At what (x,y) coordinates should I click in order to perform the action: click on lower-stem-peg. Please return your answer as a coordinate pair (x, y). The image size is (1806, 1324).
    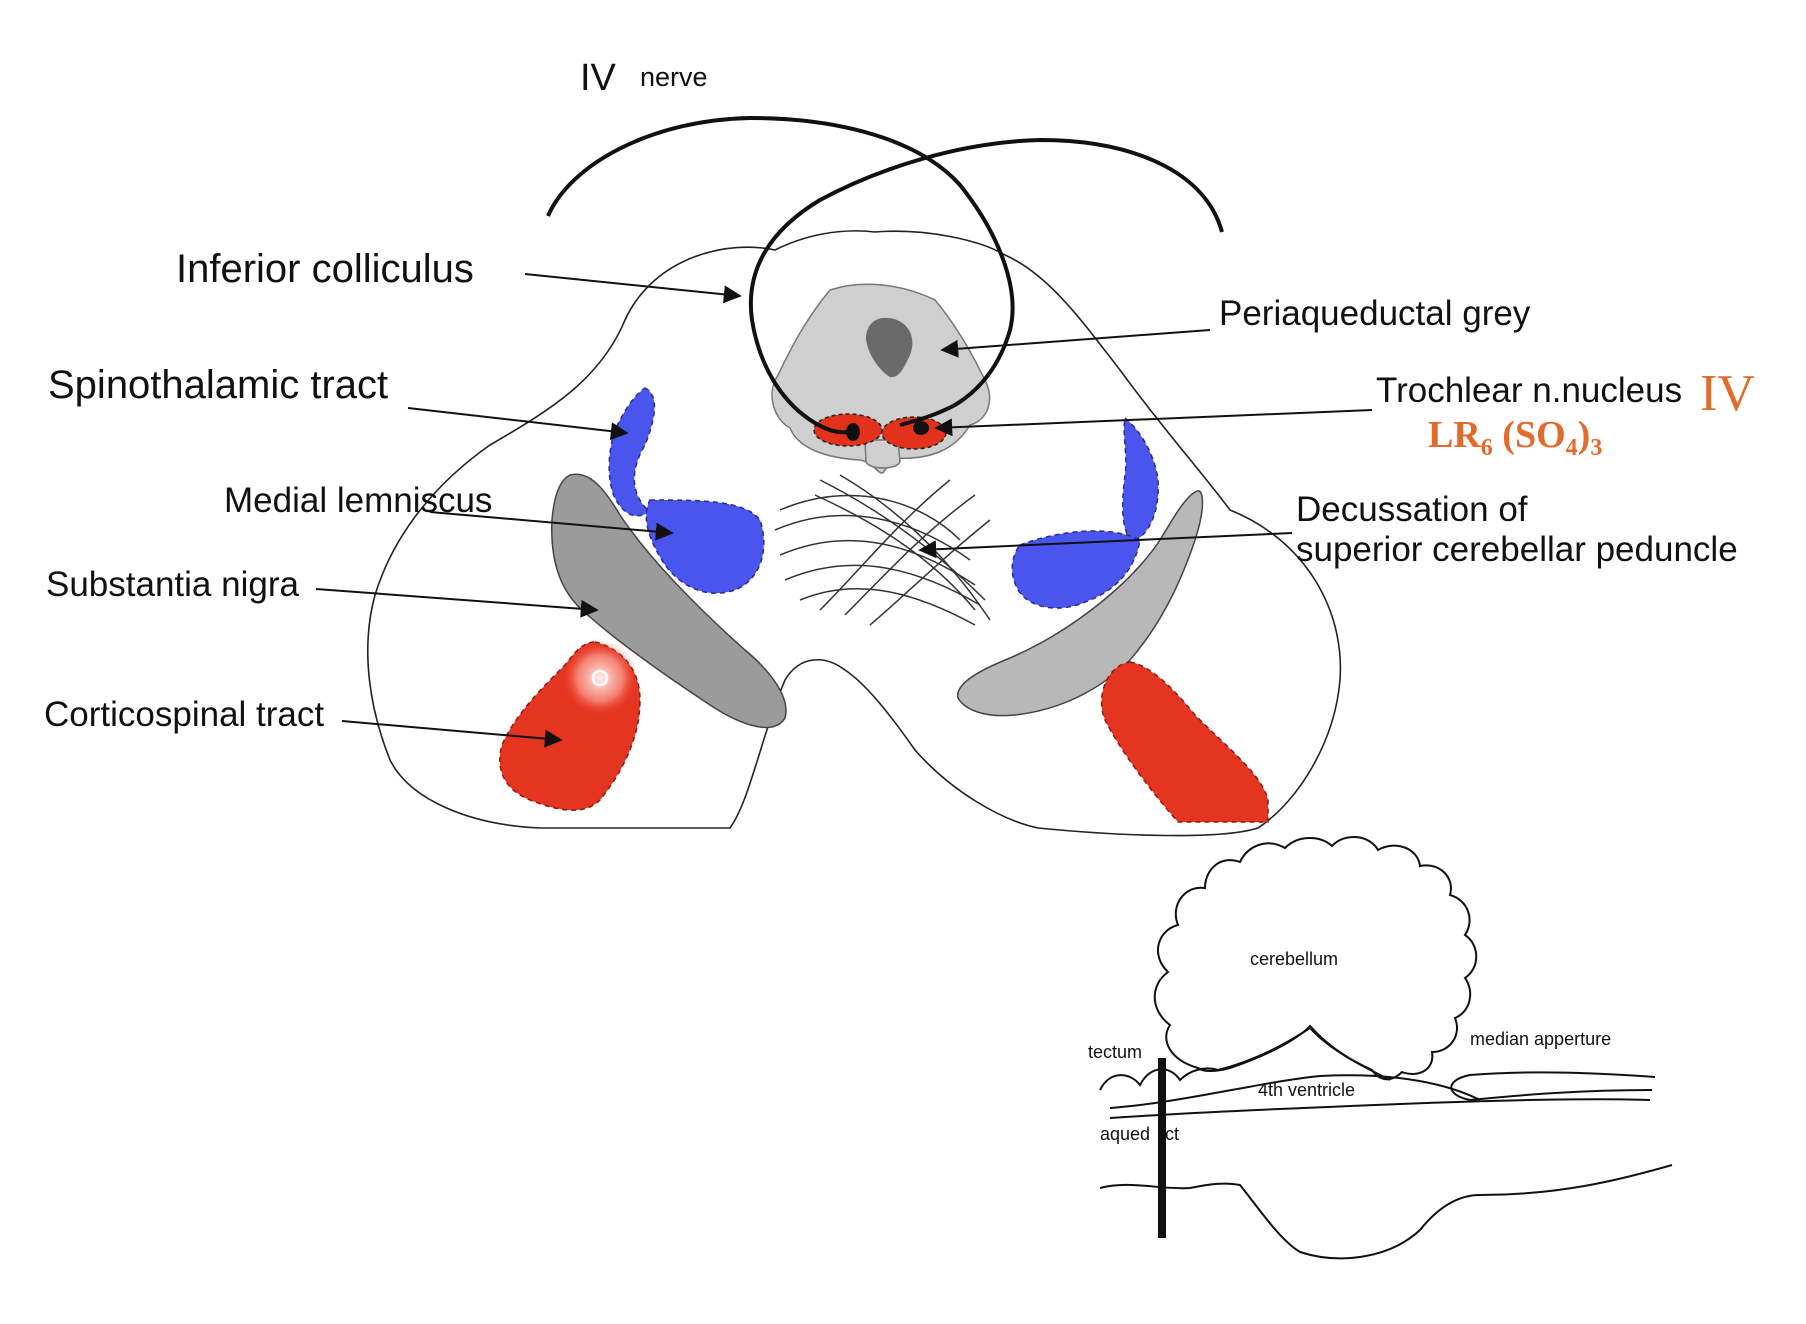
    Looking at the image, I should click on (882, 454).